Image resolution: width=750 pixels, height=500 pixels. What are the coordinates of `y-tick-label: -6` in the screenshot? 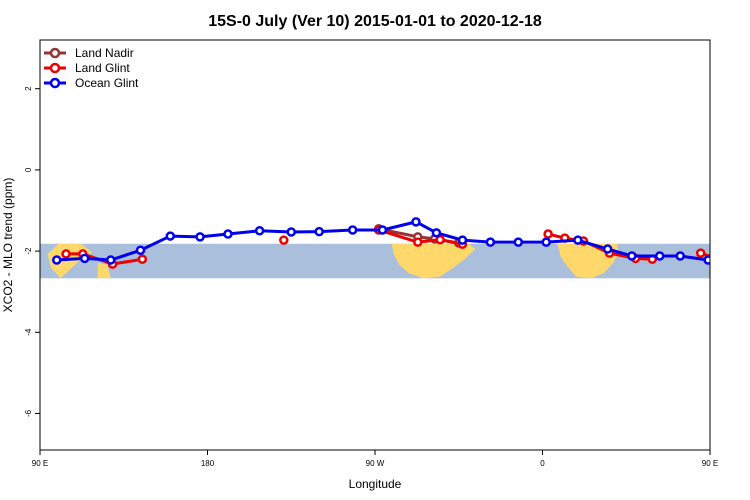 It's located at (28, 413).